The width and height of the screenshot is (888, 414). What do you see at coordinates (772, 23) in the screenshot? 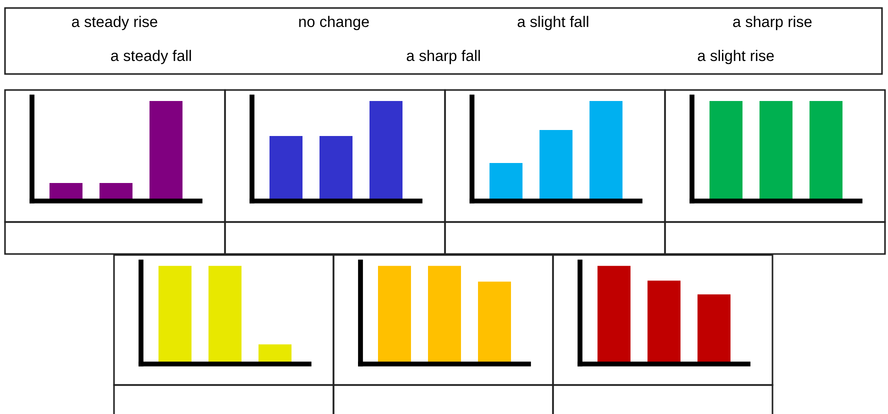
I see `text: a sharp rise` at bounding box center [772, 23].